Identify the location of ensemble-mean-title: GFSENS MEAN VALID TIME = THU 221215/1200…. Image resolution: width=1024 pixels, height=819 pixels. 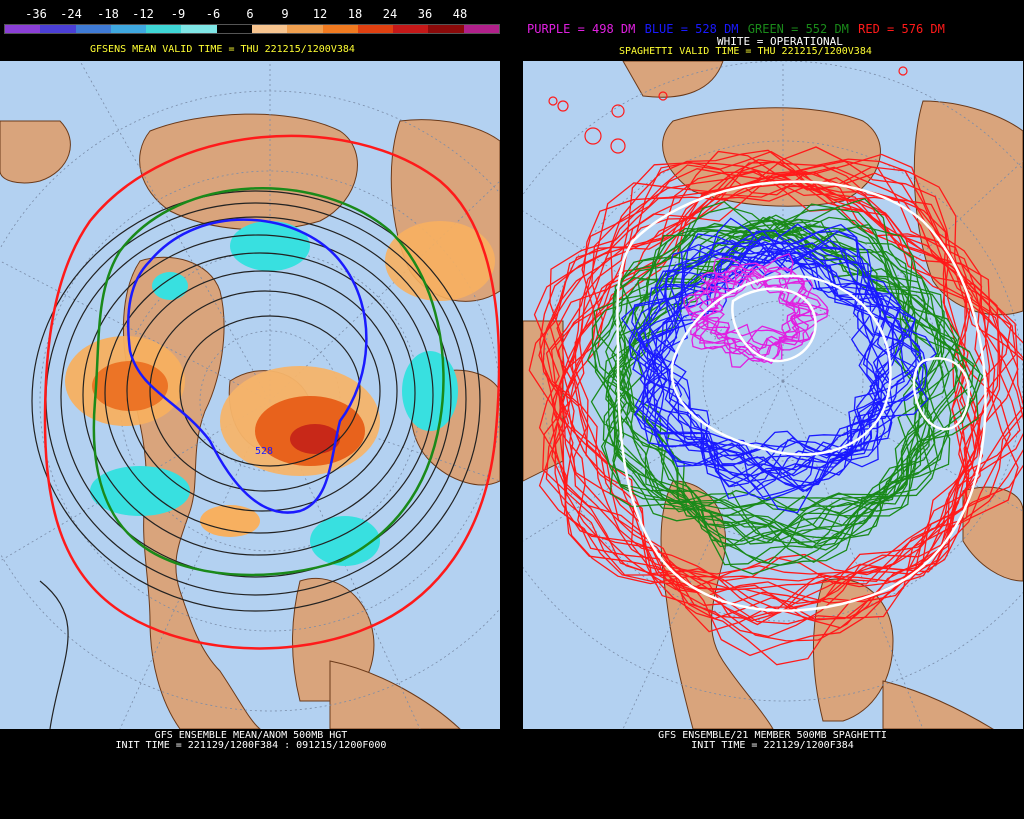
(222, 49).